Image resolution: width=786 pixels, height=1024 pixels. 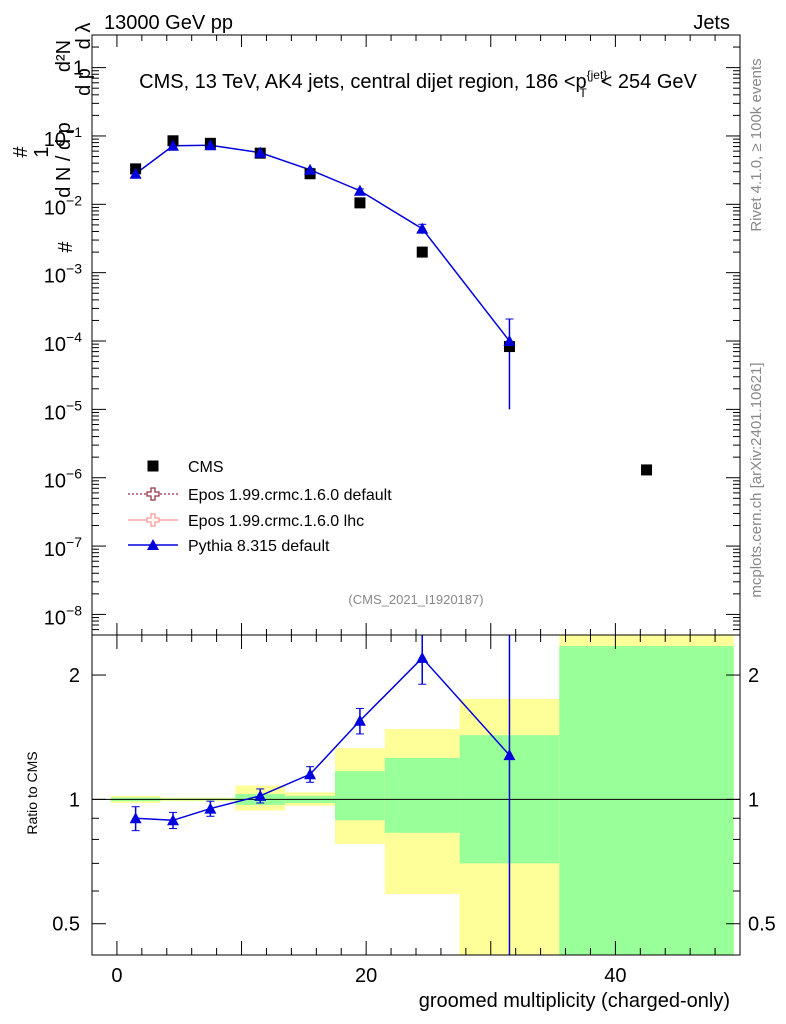 What do you see at coordinates (753, 676) in the screenshot?
I see `ratio-y-tick-label-right: 2` at bounding box center [753, 676].